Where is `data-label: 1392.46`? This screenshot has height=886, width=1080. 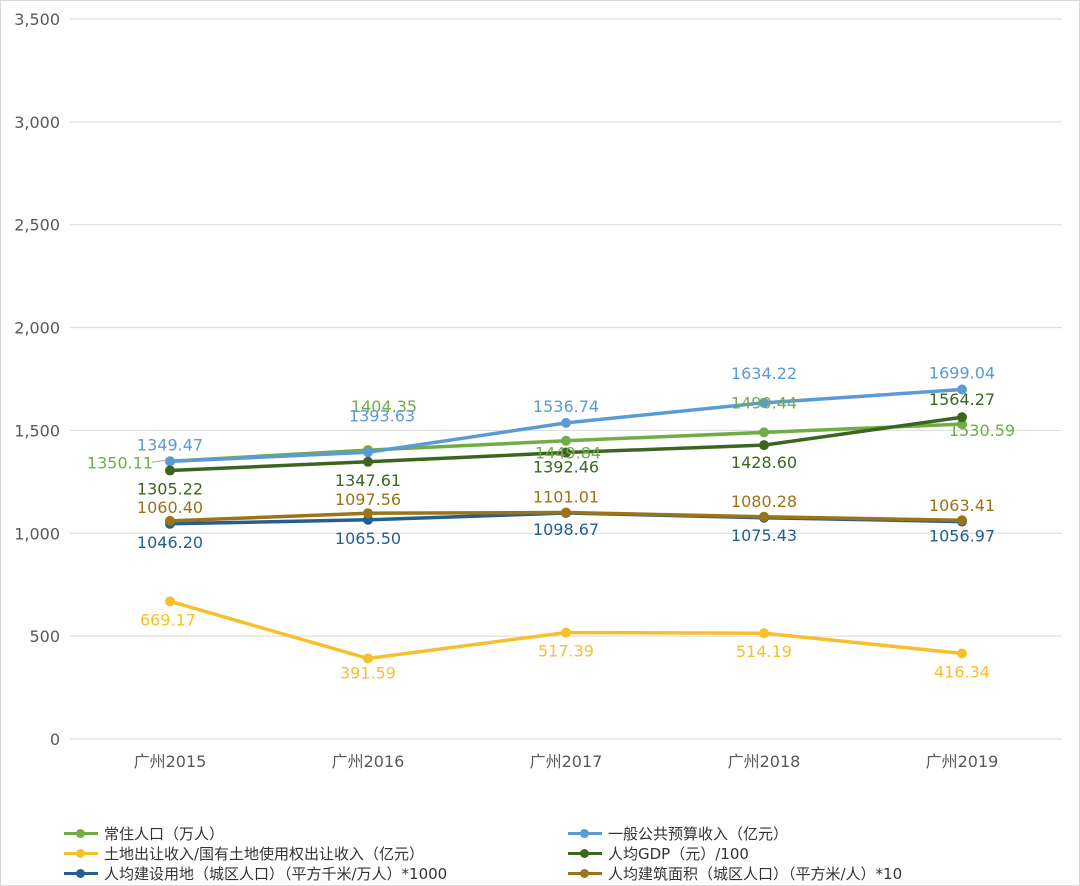
data-label: 1392.46 is located at coordinates (566, 467).